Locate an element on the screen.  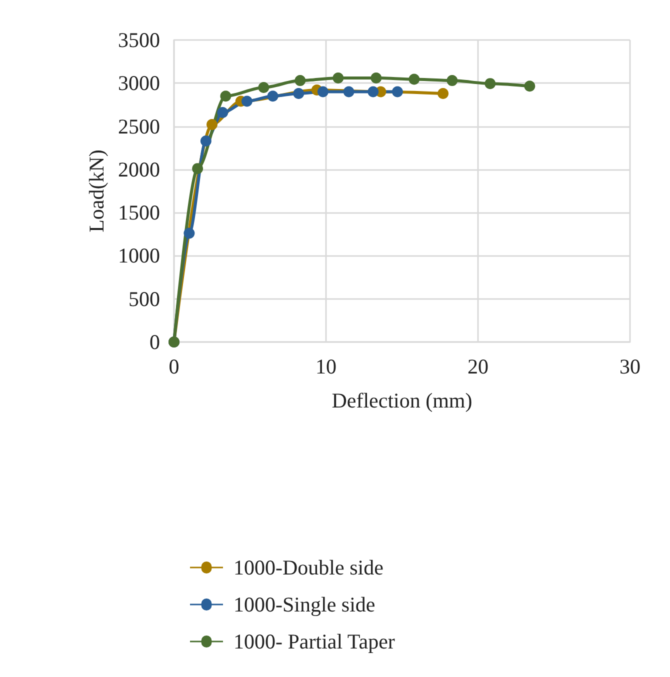
legend-label: 1000-Double side is located at coordinates (309, 568).